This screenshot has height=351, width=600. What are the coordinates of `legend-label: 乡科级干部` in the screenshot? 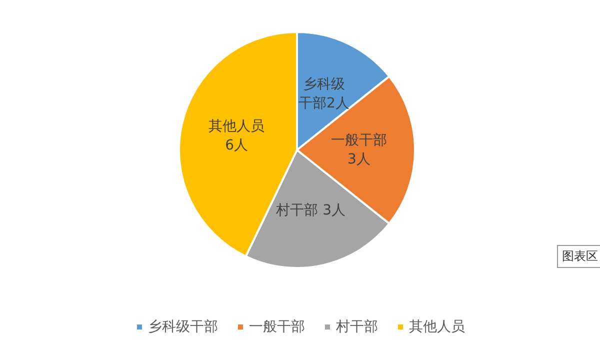 It's located at (183, 327).